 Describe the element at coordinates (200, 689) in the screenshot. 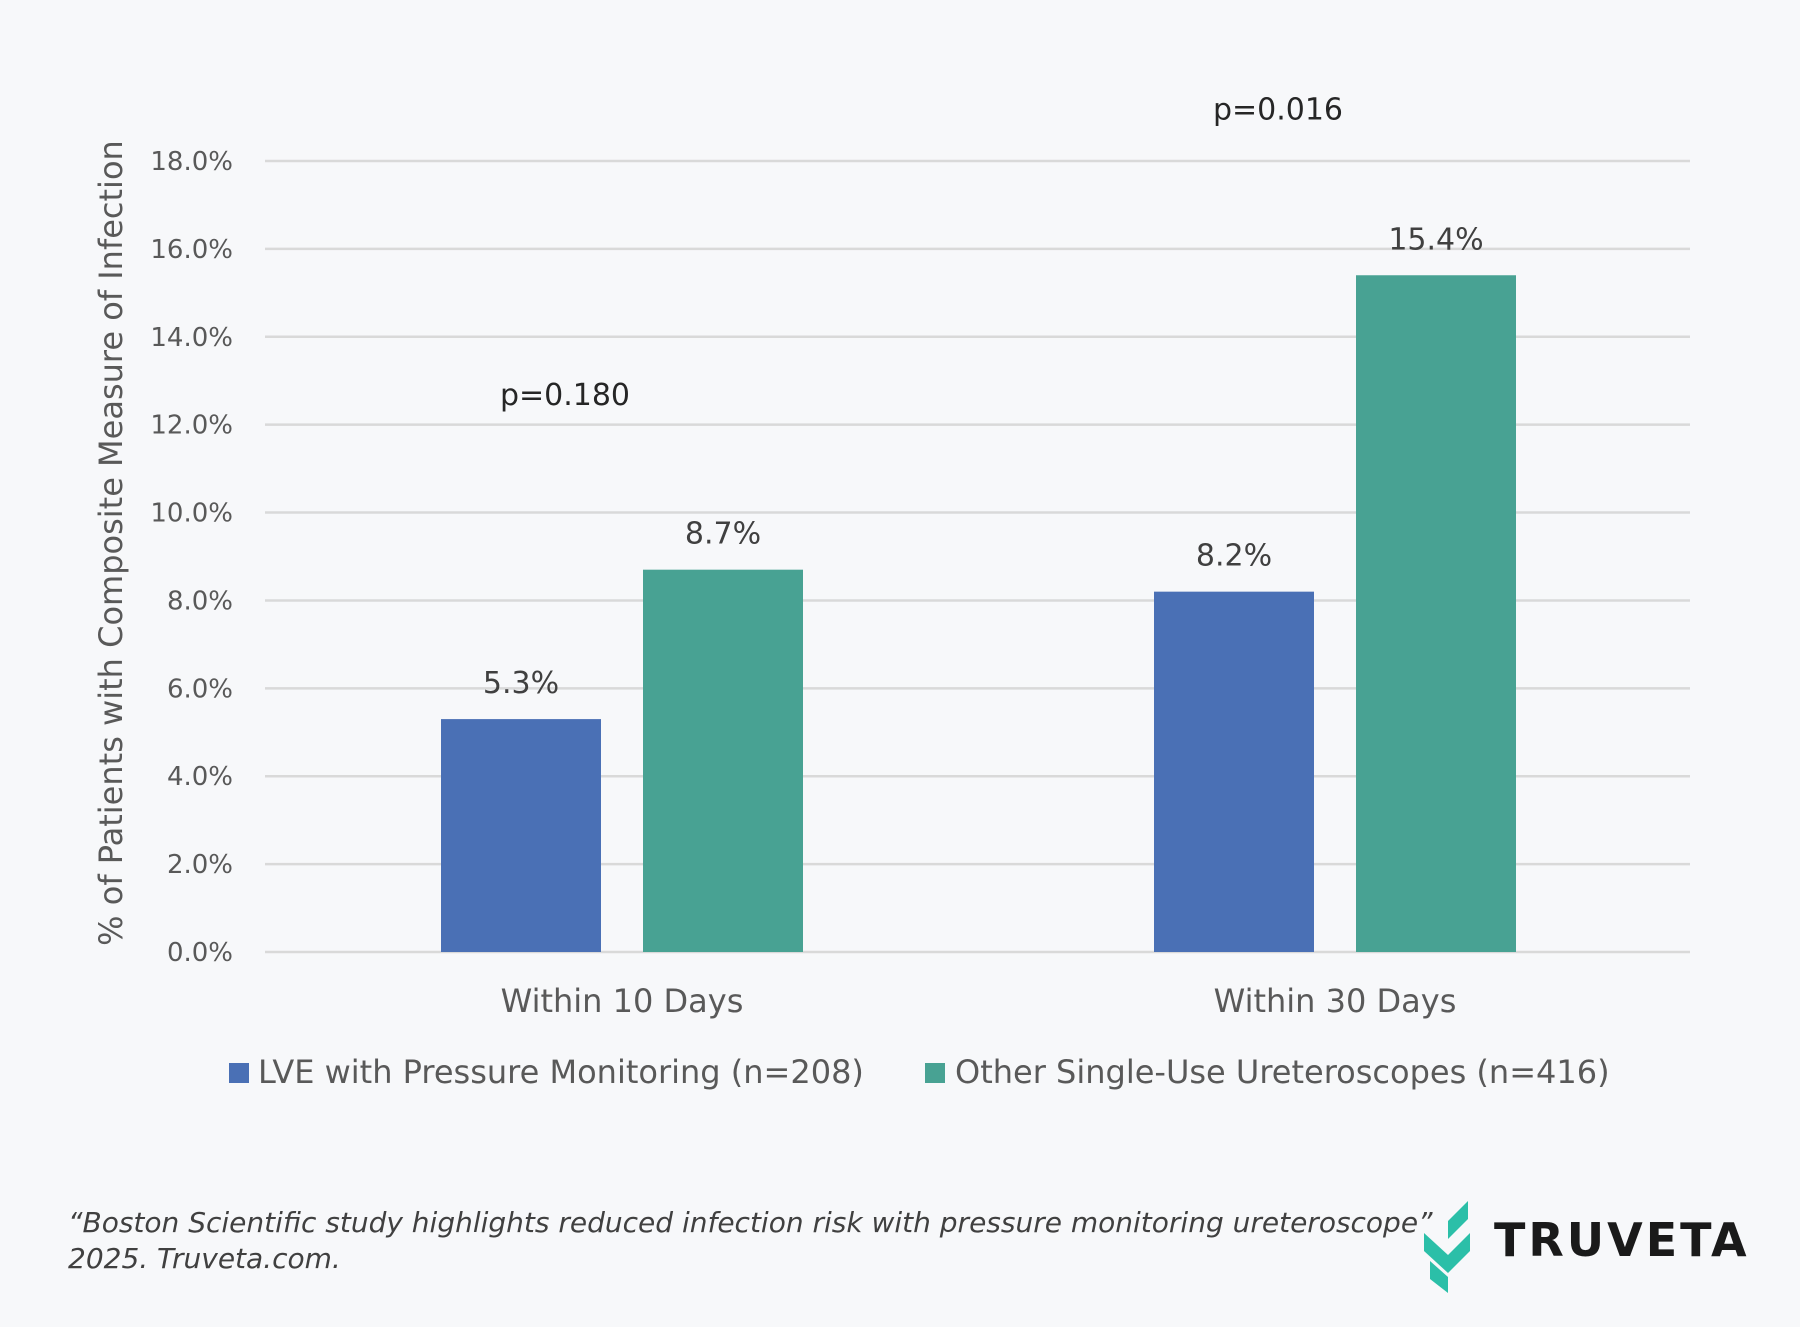

I see `y-tick-label: 6.0%` at that location.